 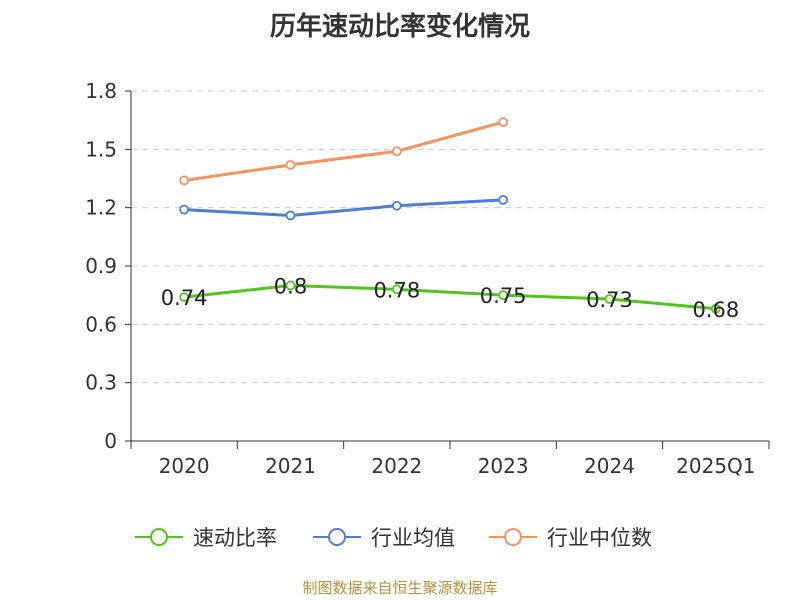 What do you see at coordinates (101, 383) in the screenshot?
I see `y-tick-label: 0.3` at bounding box center [101, 383].